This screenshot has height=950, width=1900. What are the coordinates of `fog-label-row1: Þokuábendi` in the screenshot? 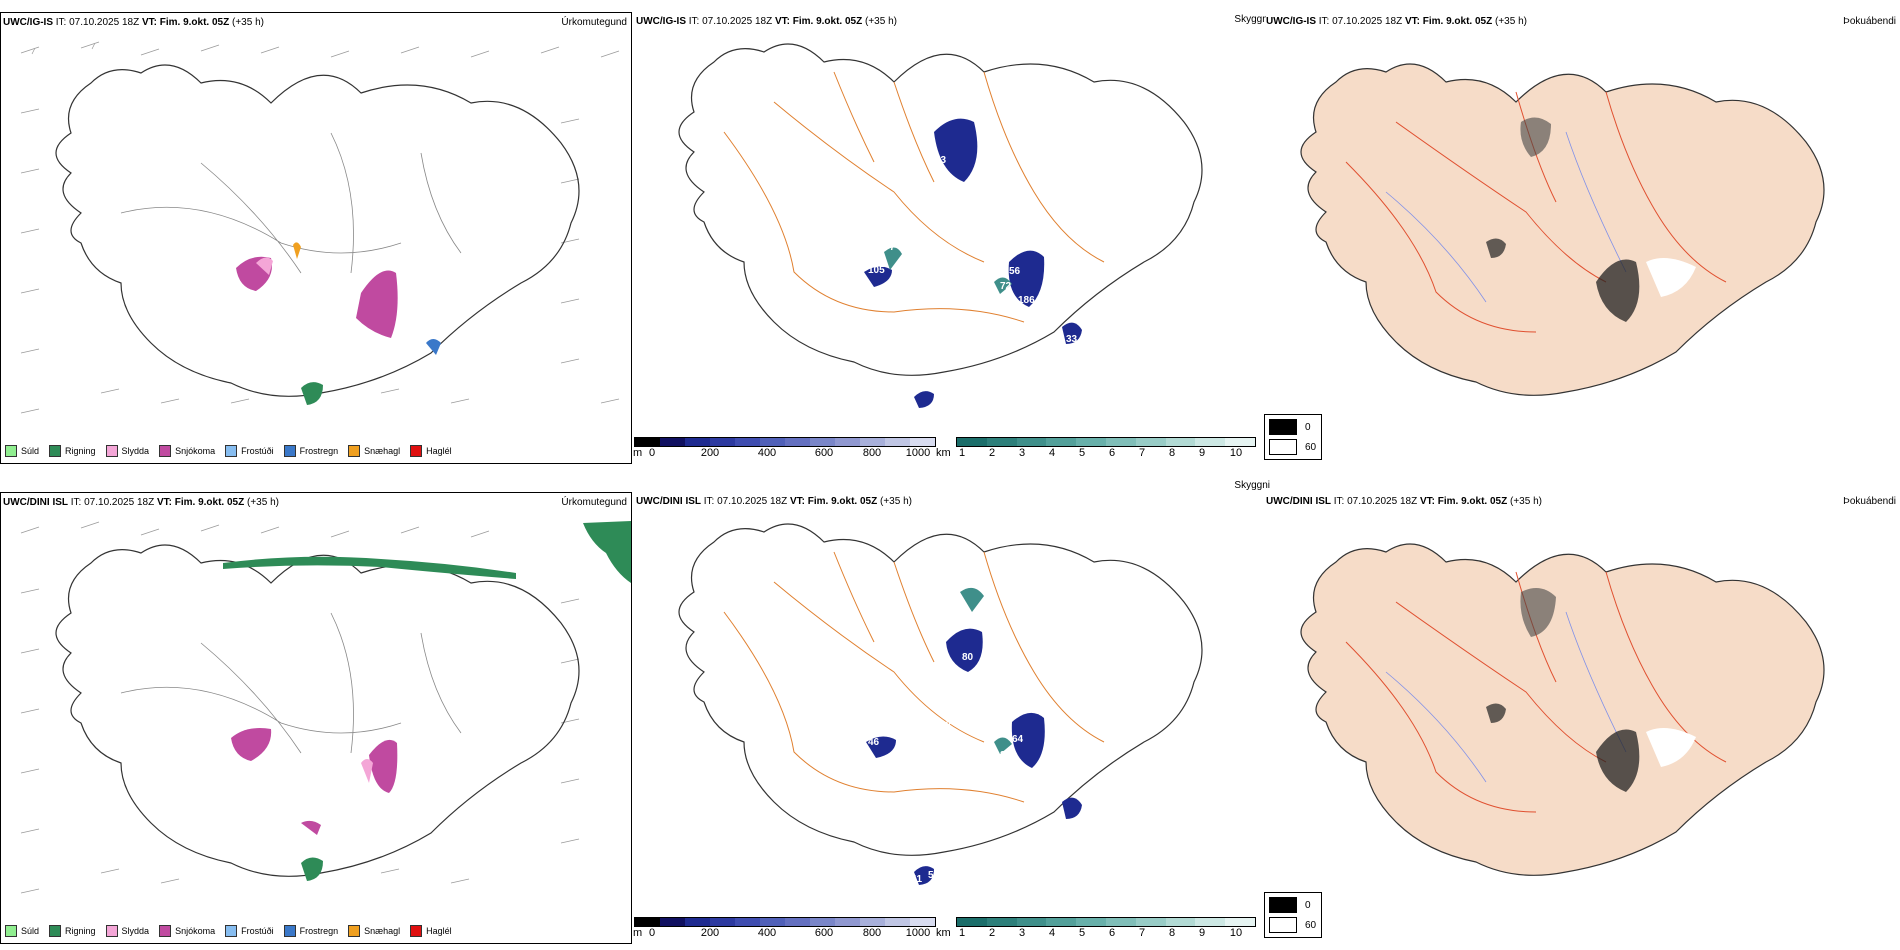 It's located at (1869, 21).